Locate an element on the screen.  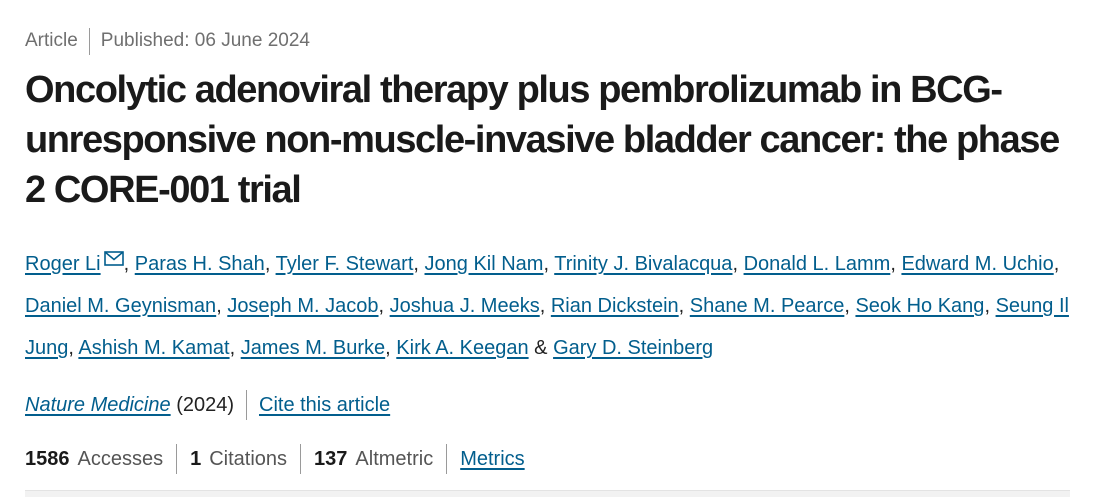
mail-icon is located at coordinates (113, 260).